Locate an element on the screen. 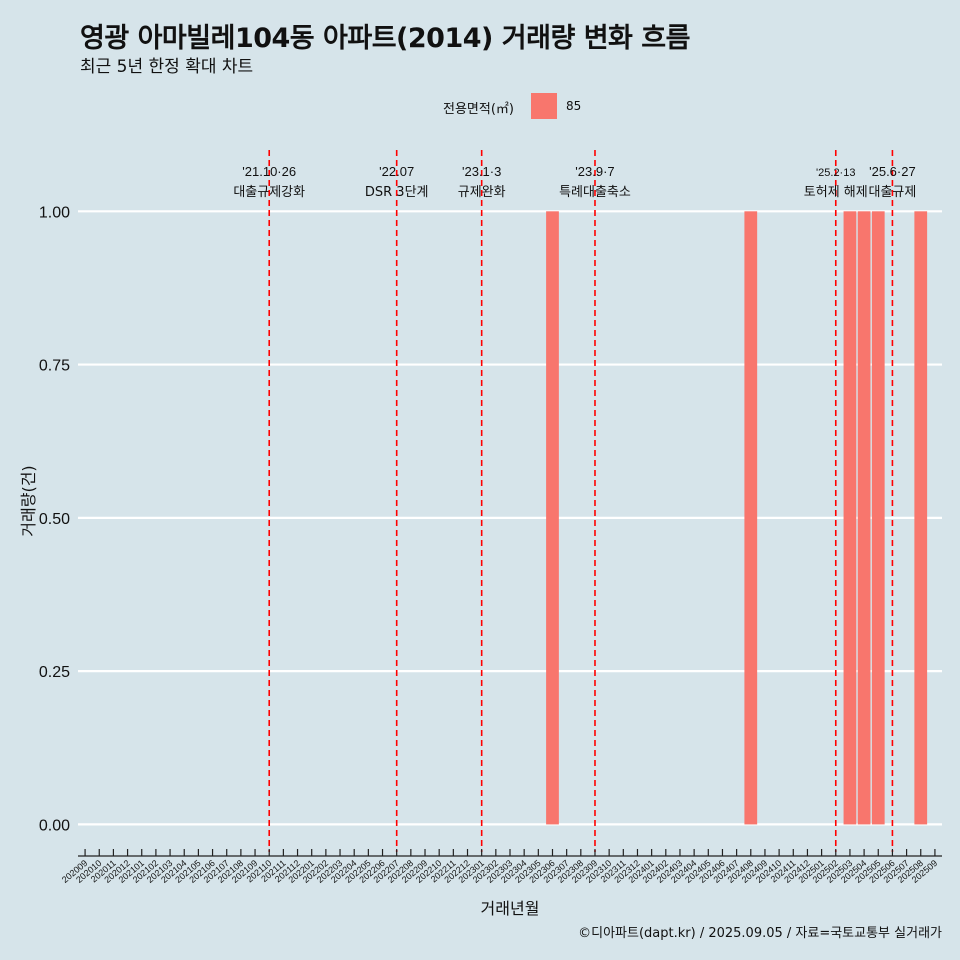  event-date-label: '23.9·7 is located at coordinates (594, 171).